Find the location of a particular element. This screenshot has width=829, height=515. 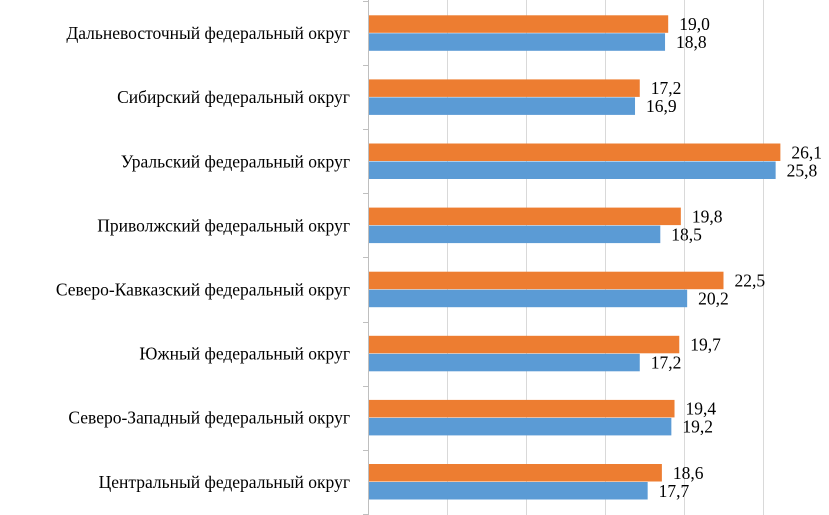

category-label: Уральский федеральный округ is located at coordinates (235, 161).